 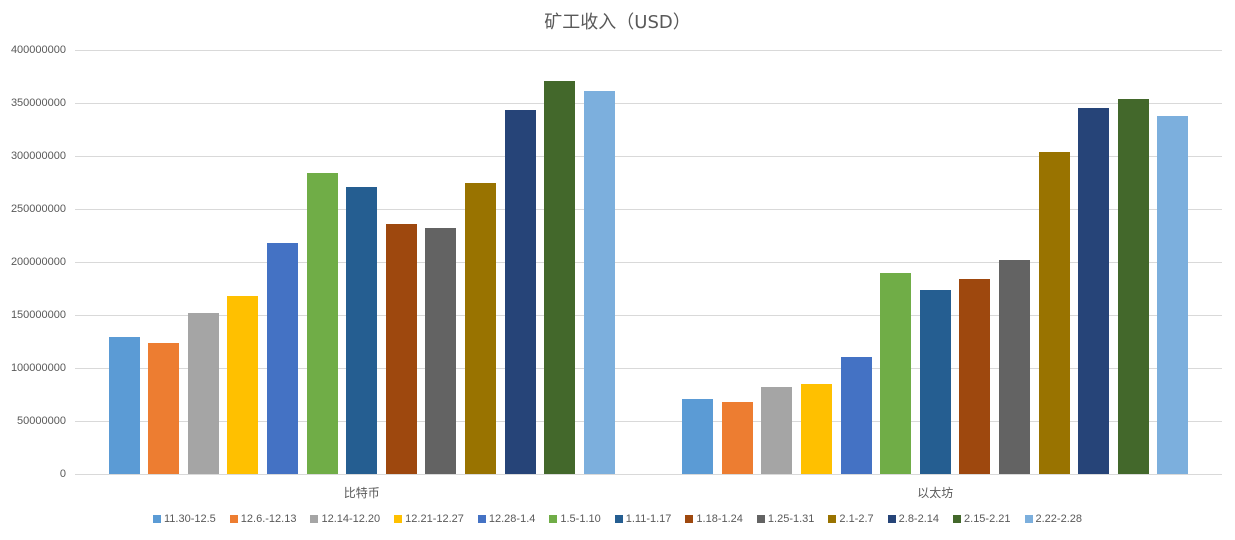 I want to click on y-tick-label: 350000000, so click(x=38, y=103).